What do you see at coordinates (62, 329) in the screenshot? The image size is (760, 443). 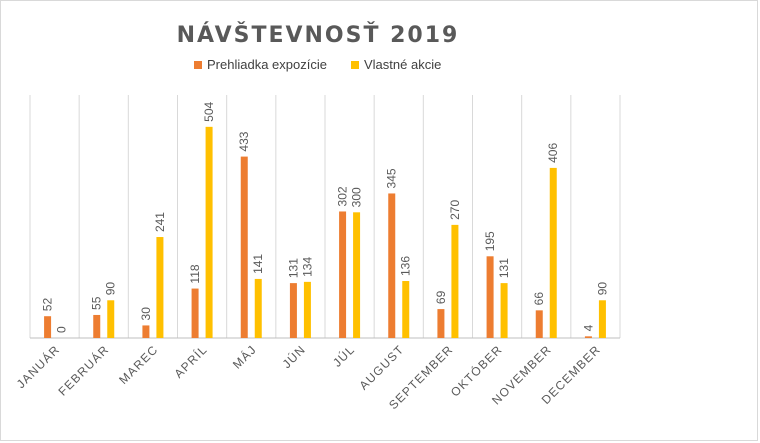 I see `data-label-január-series-2: 0` at bounding box center [62, 329].